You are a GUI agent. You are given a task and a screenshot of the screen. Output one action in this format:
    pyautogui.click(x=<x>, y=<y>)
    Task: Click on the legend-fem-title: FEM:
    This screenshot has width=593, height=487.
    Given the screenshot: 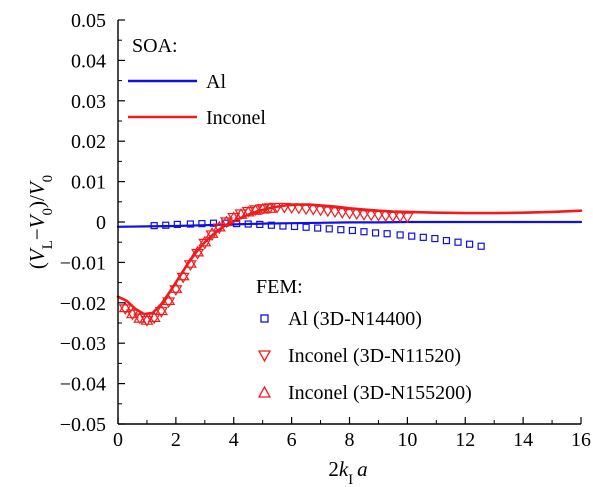 What is the action you would take?
    pyautogui.click(x=279, y=287)
    